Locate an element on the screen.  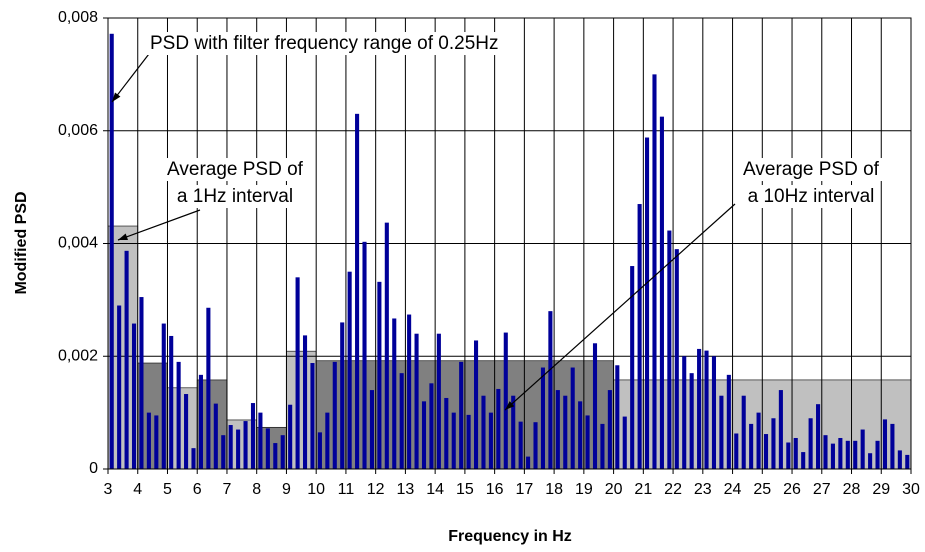
x-tick-label: 24 is located at coordinates (733, 489).